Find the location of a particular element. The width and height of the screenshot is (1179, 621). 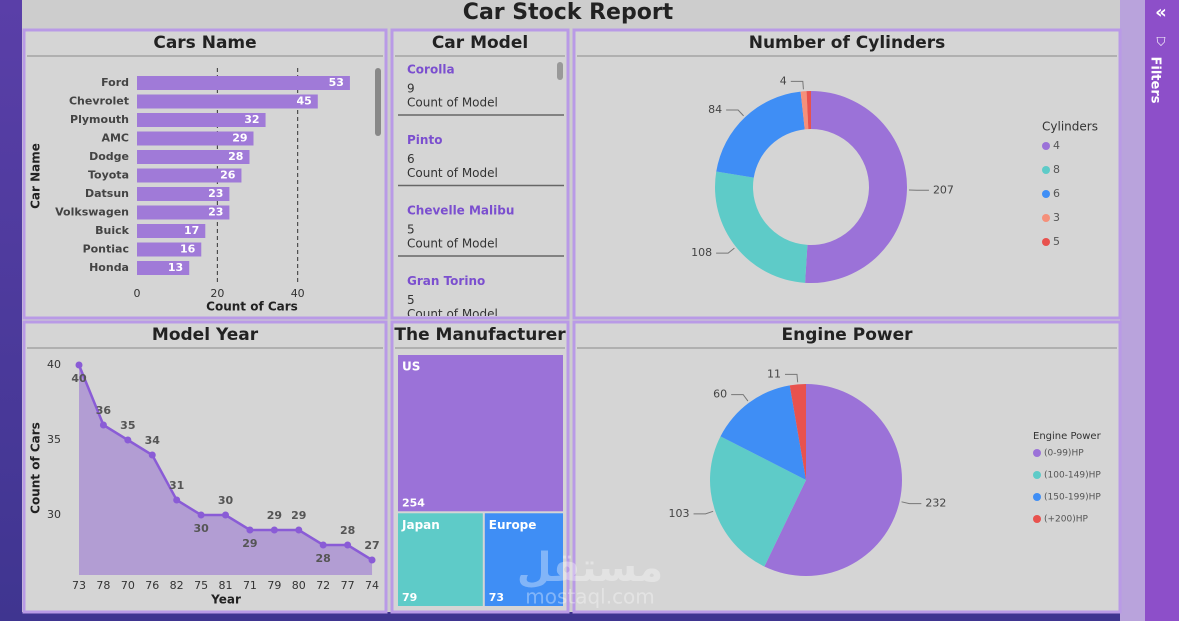

data-label: 60 is located at coordinates (720, 394).